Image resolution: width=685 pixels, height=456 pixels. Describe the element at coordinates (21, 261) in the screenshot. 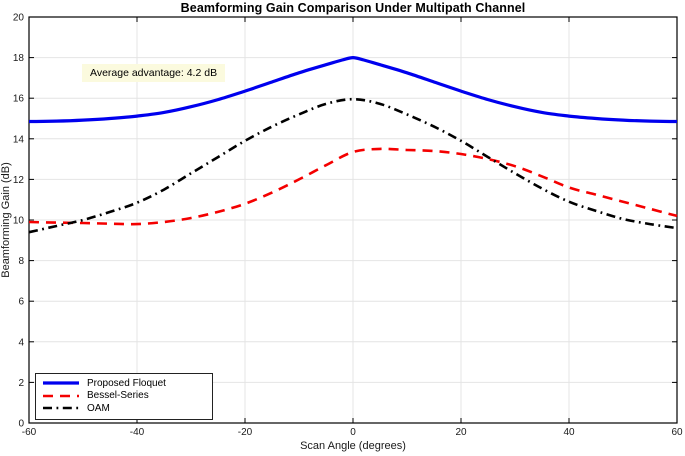

I see `y-tick-label: 8` at that location.